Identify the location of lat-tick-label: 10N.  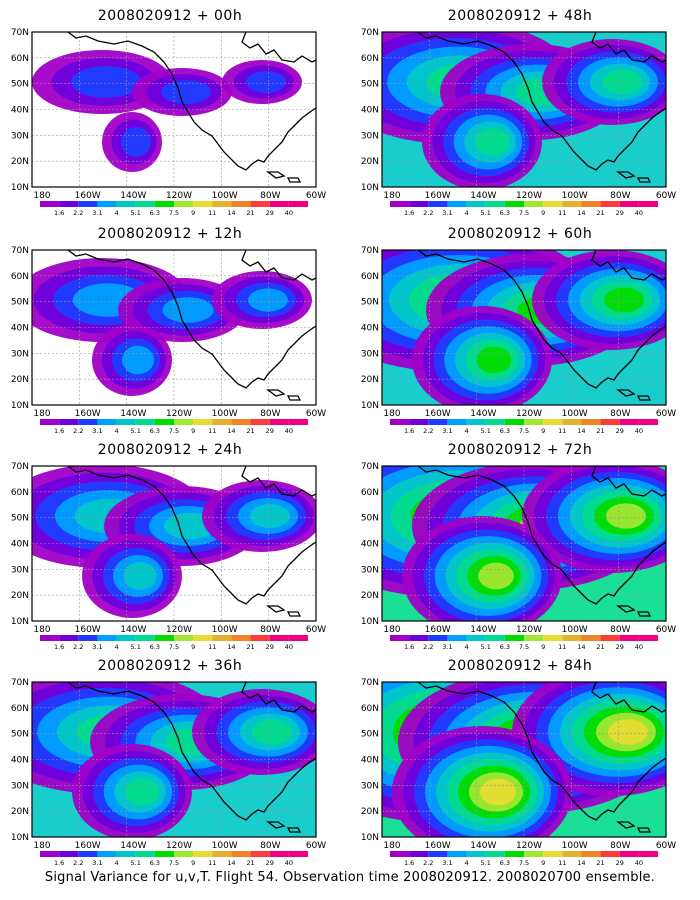
(20, 406).